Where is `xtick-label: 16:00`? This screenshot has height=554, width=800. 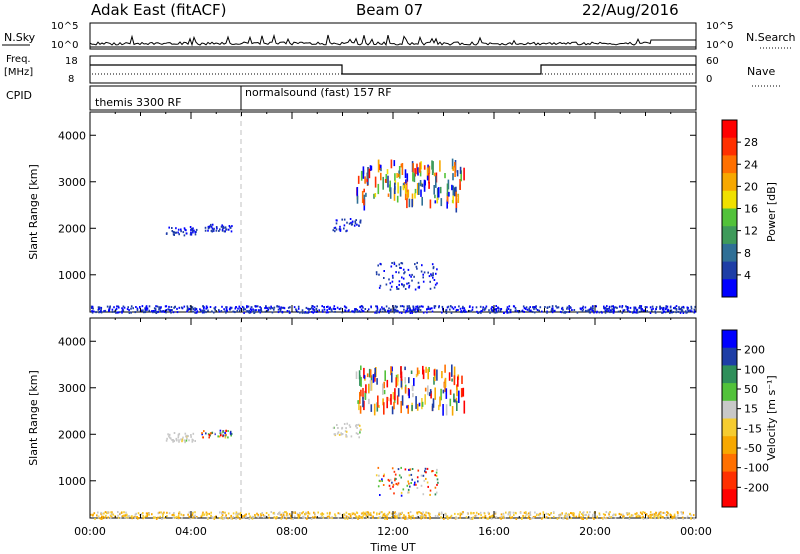
xtick-label: 16:00 is located at coordinates (494, 531).